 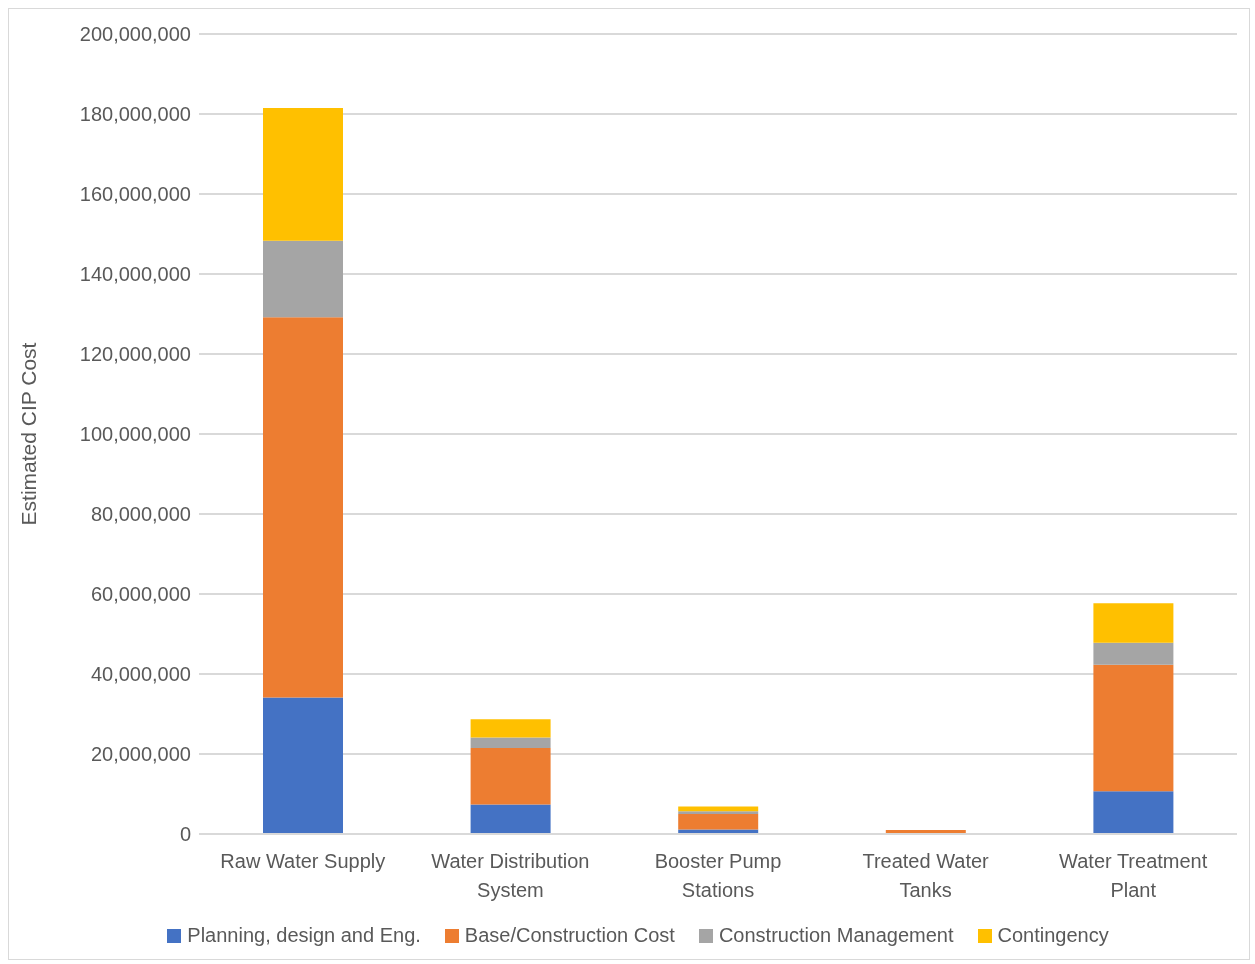 What do you see at coordinates (1052, 935) in the screenshot?
I see `legend-label: Contingency` at bounding box center [1052, 935].